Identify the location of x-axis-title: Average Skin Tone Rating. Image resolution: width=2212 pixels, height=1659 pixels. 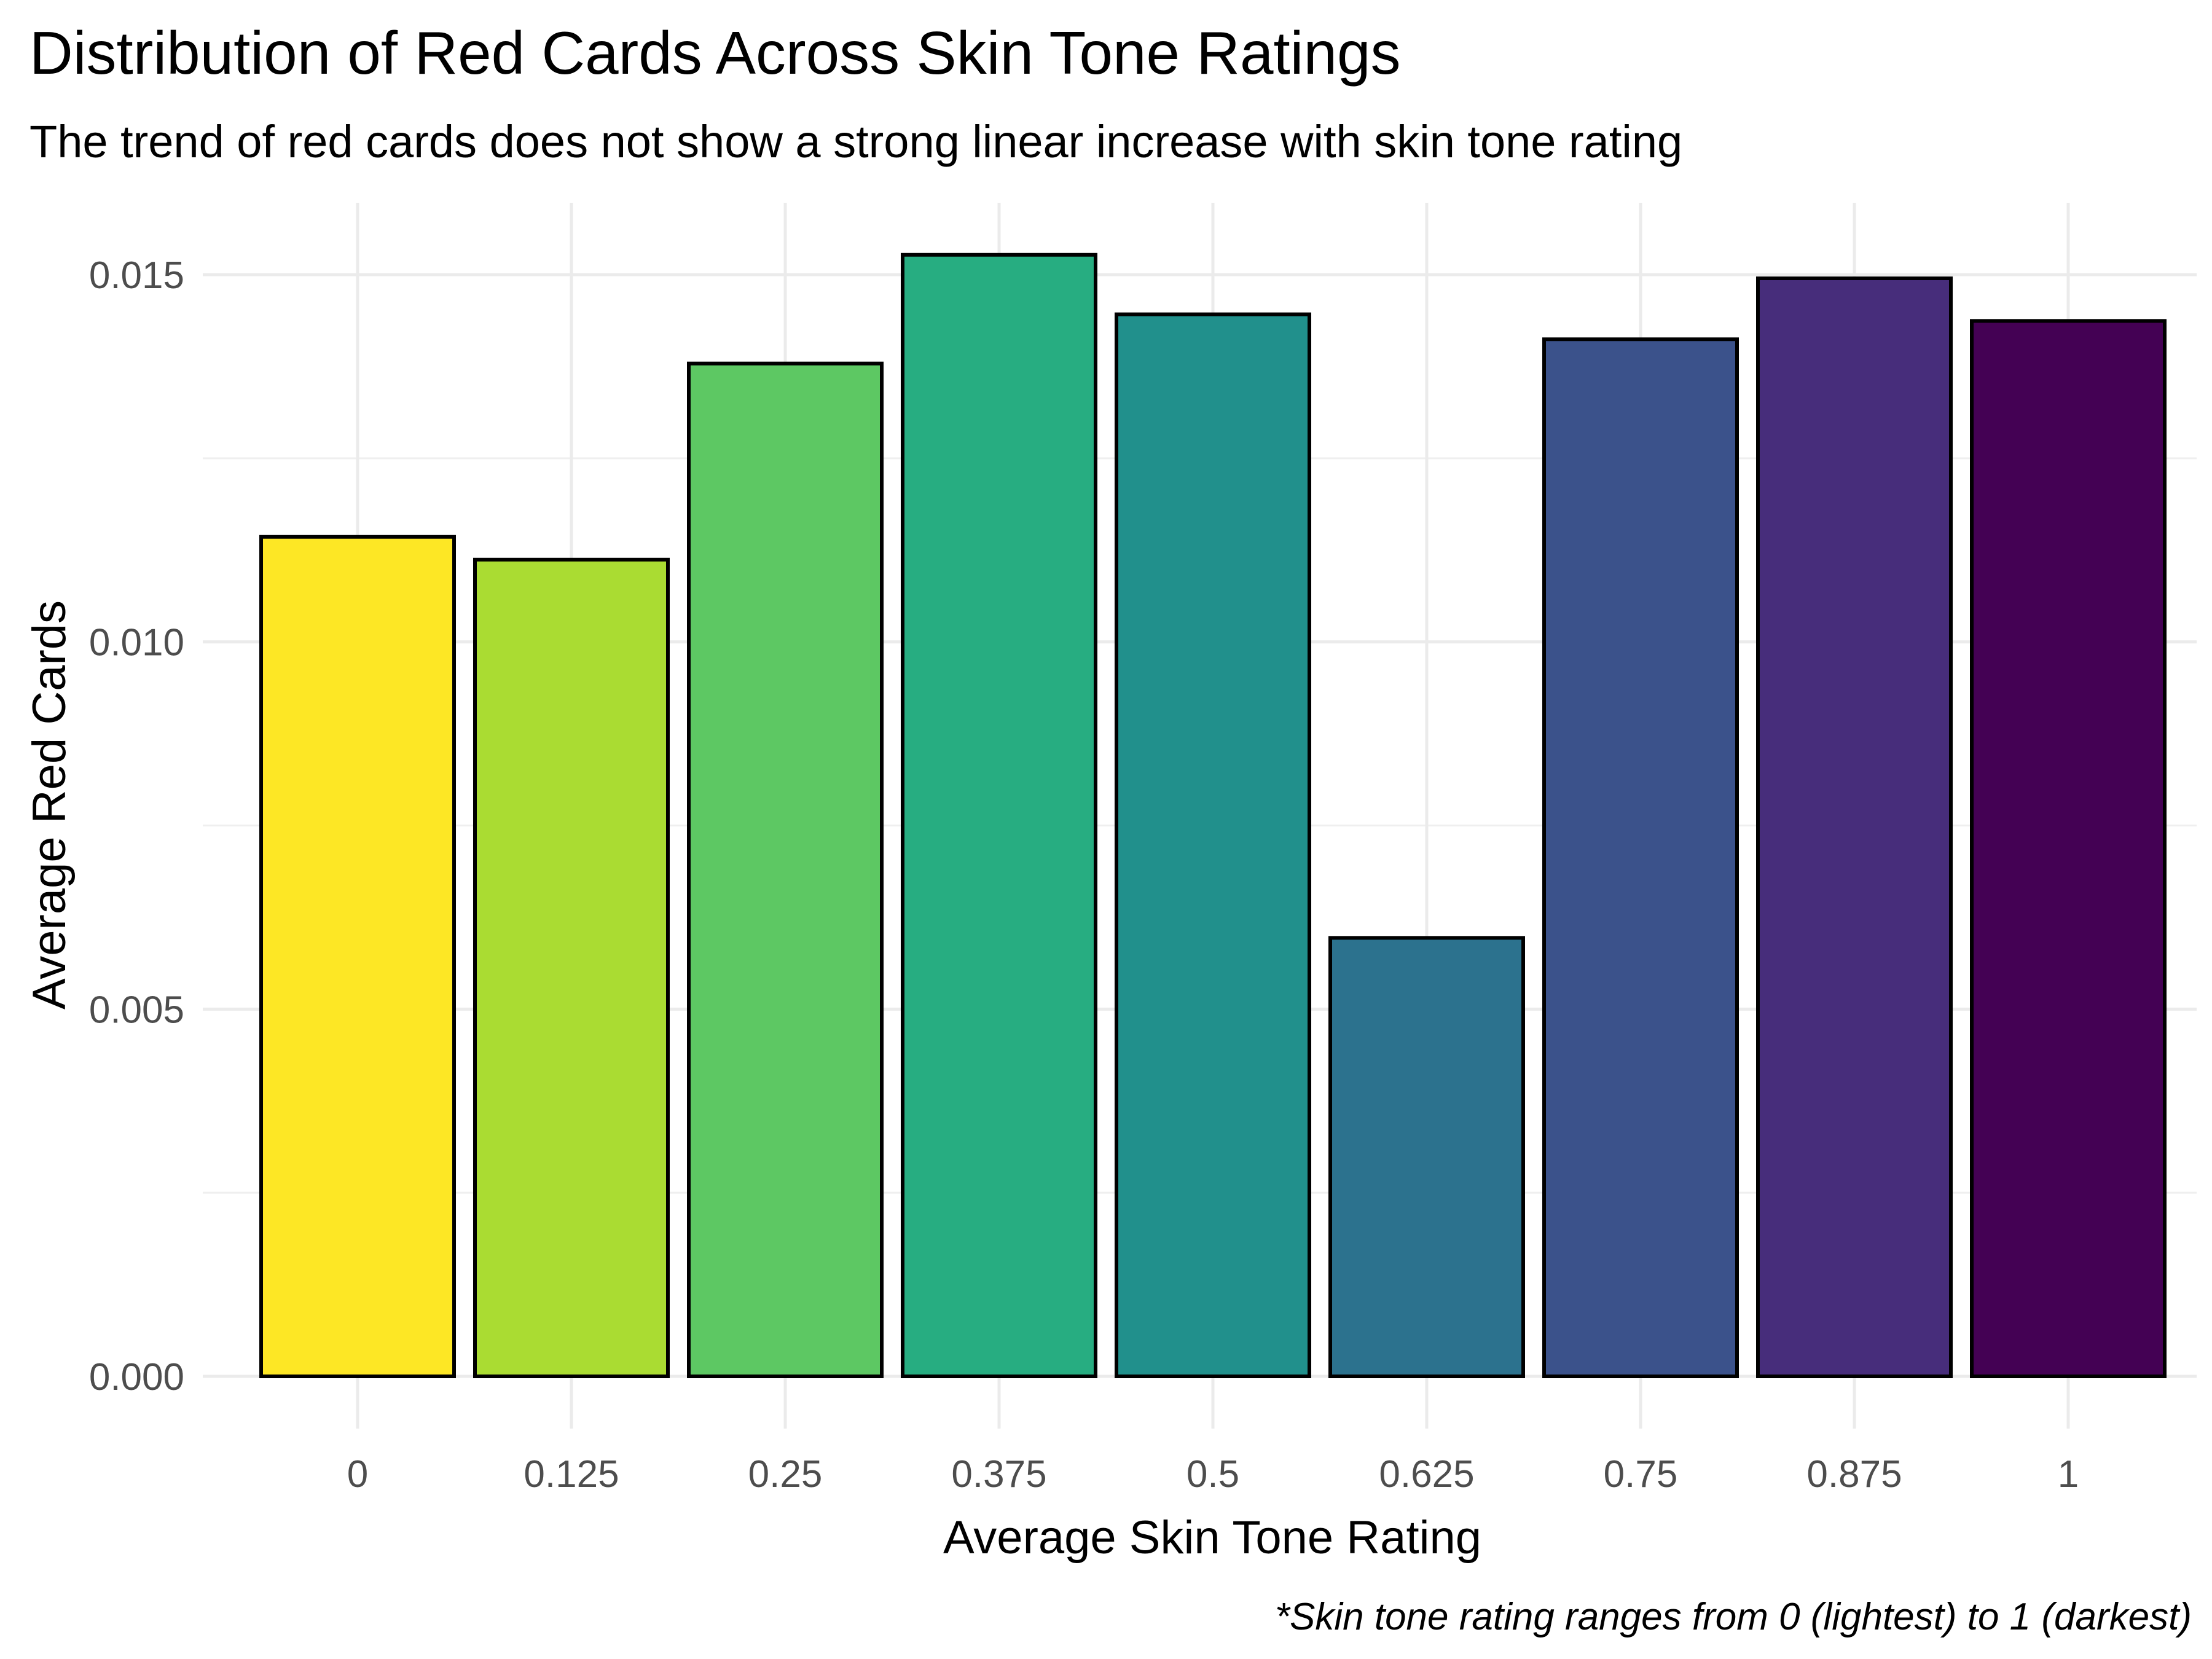
(1212, 1538).